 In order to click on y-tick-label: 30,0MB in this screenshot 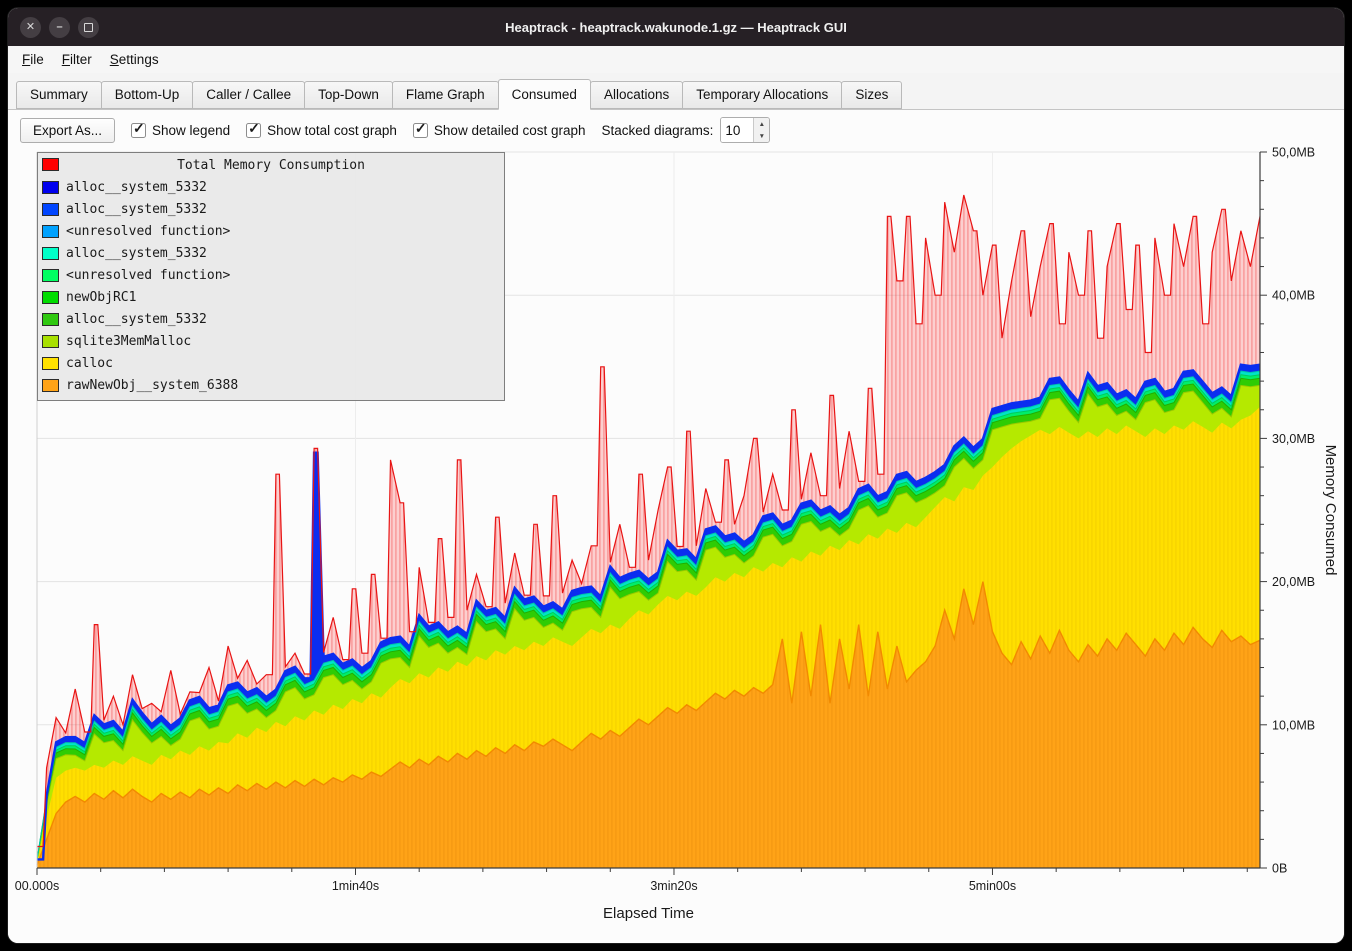, I will do `click(1293, 439)`.